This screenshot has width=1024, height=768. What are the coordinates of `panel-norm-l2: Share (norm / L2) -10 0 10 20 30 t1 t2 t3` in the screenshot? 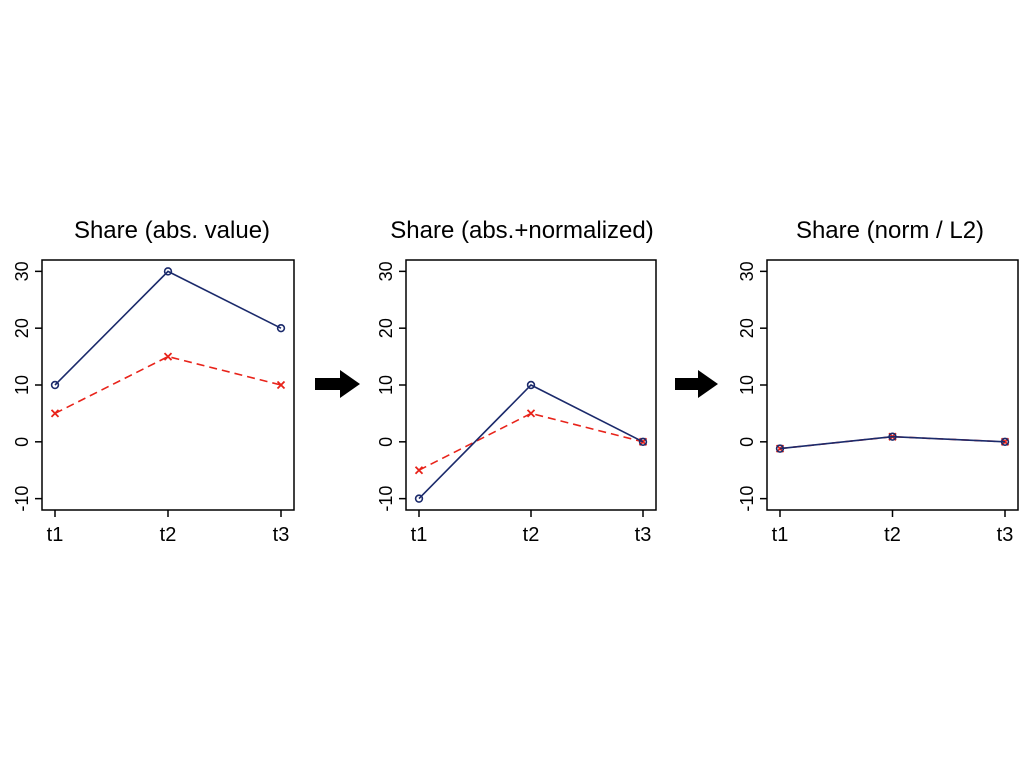 It's located at (878, 381).